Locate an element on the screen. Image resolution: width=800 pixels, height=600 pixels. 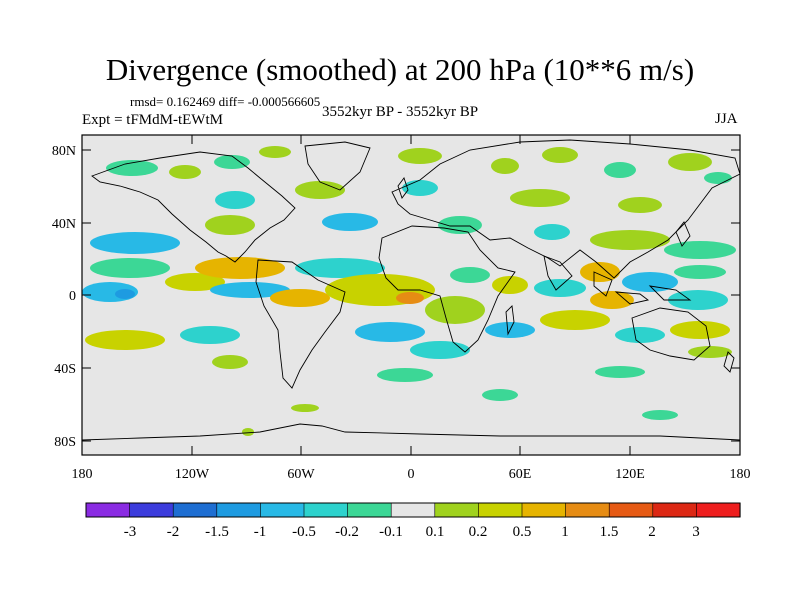
coast-new-zealand is located at coordinates (729, 362).